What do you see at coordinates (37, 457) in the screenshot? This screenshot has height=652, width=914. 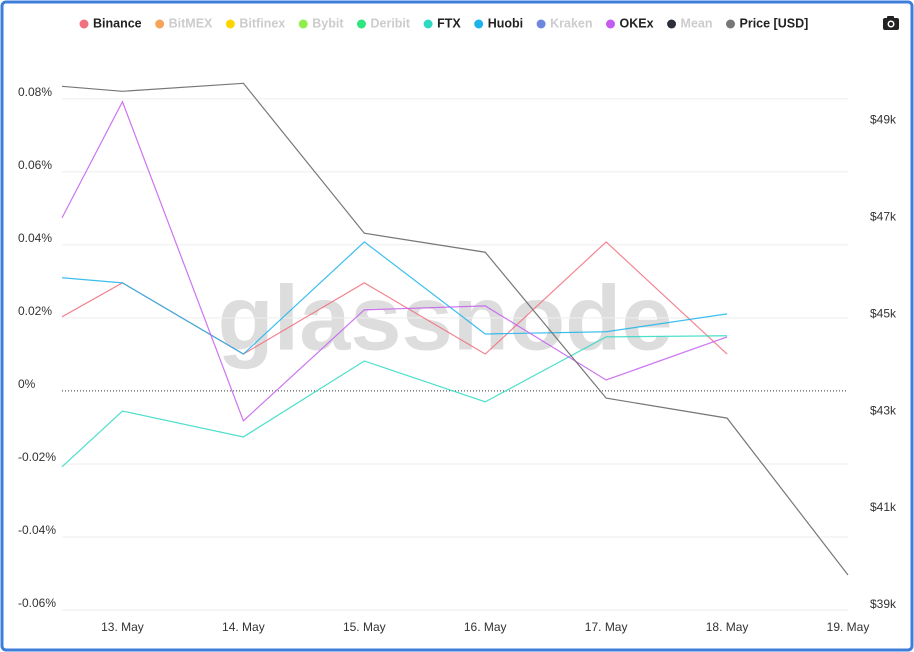 I see `y-tick-label: -0.02%` at bounding box center [37, 457].